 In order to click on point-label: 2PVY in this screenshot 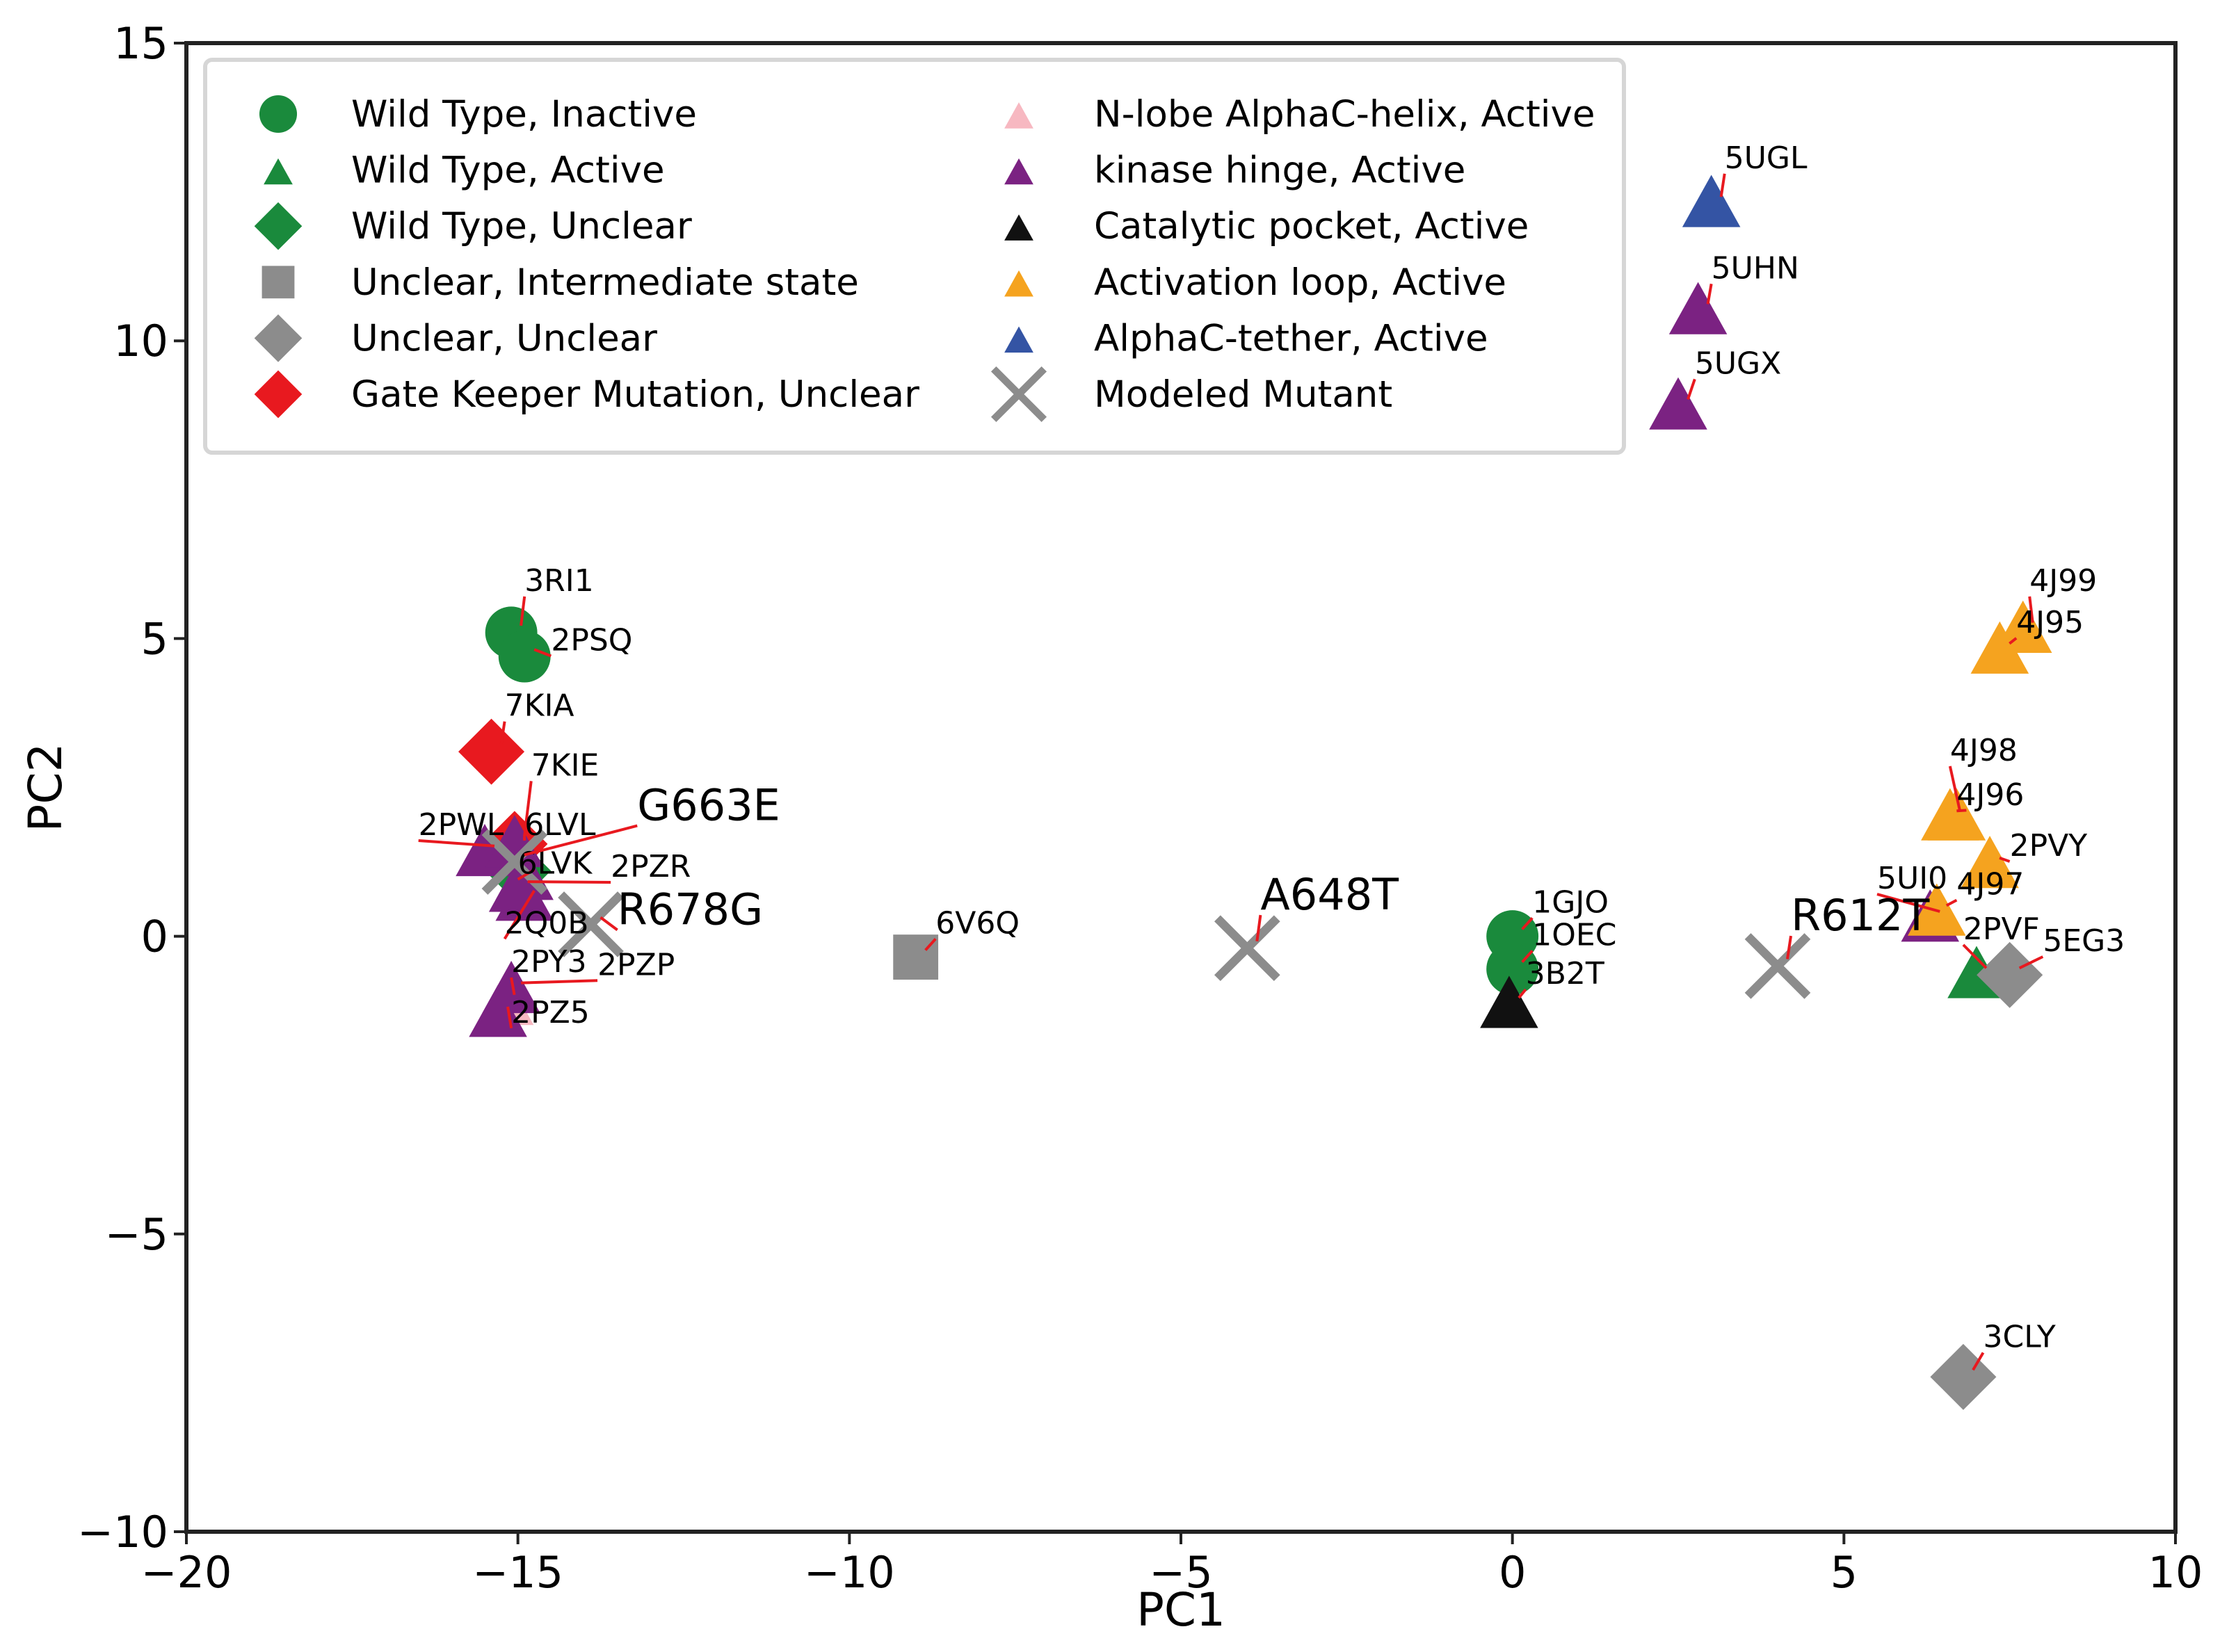, I will do `click(2049, 846)`.